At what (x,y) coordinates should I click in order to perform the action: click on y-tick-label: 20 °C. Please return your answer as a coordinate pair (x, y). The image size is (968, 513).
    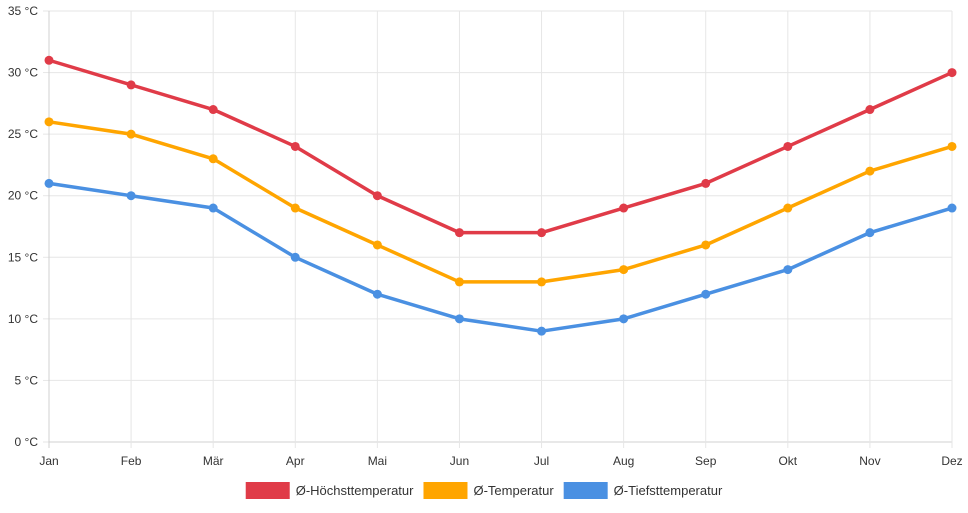
    Looking at the image, I should click on (23, 196).